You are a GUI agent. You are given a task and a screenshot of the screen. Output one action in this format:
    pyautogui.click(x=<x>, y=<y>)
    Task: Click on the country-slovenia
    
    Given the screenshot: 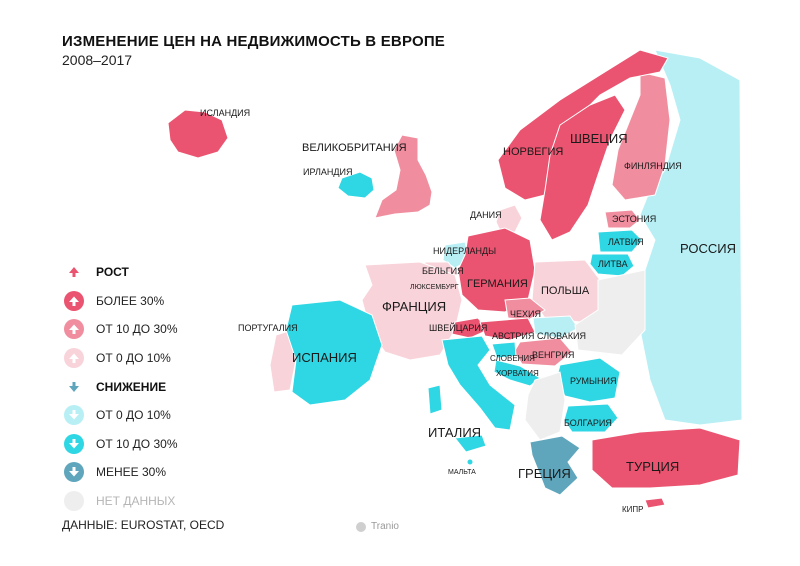 What is the action you would take?
    pyautogui.click(x=504, y=350)
    